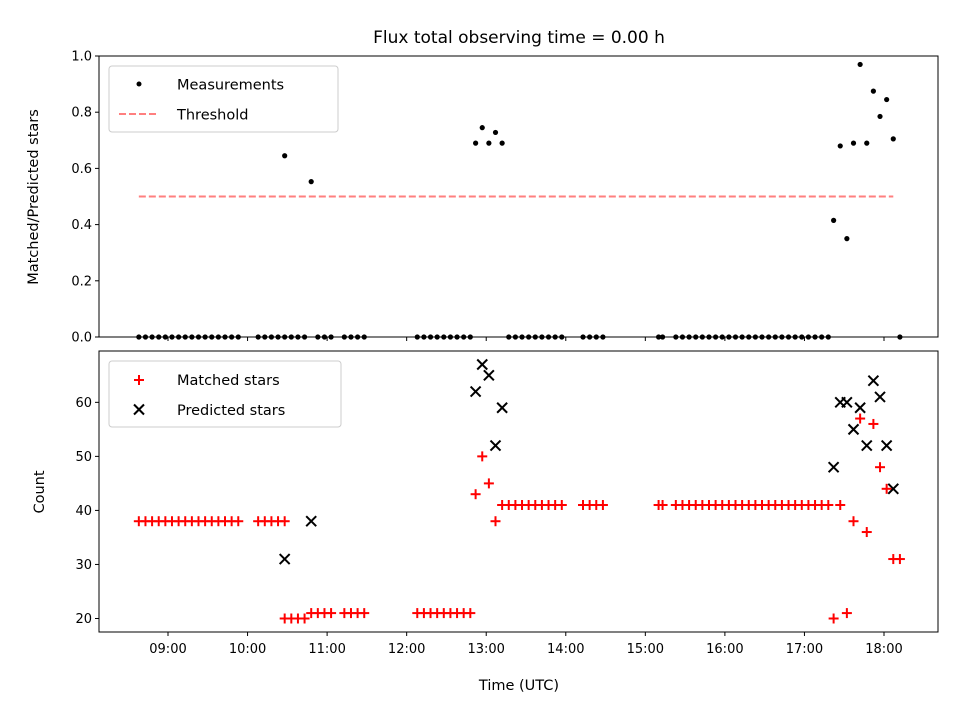 The width and height of the screenshot is (960, 720). Describe the element at coordinates (326, 649) in the screenshot. I see `x-tick-label: 11:00` at that location.